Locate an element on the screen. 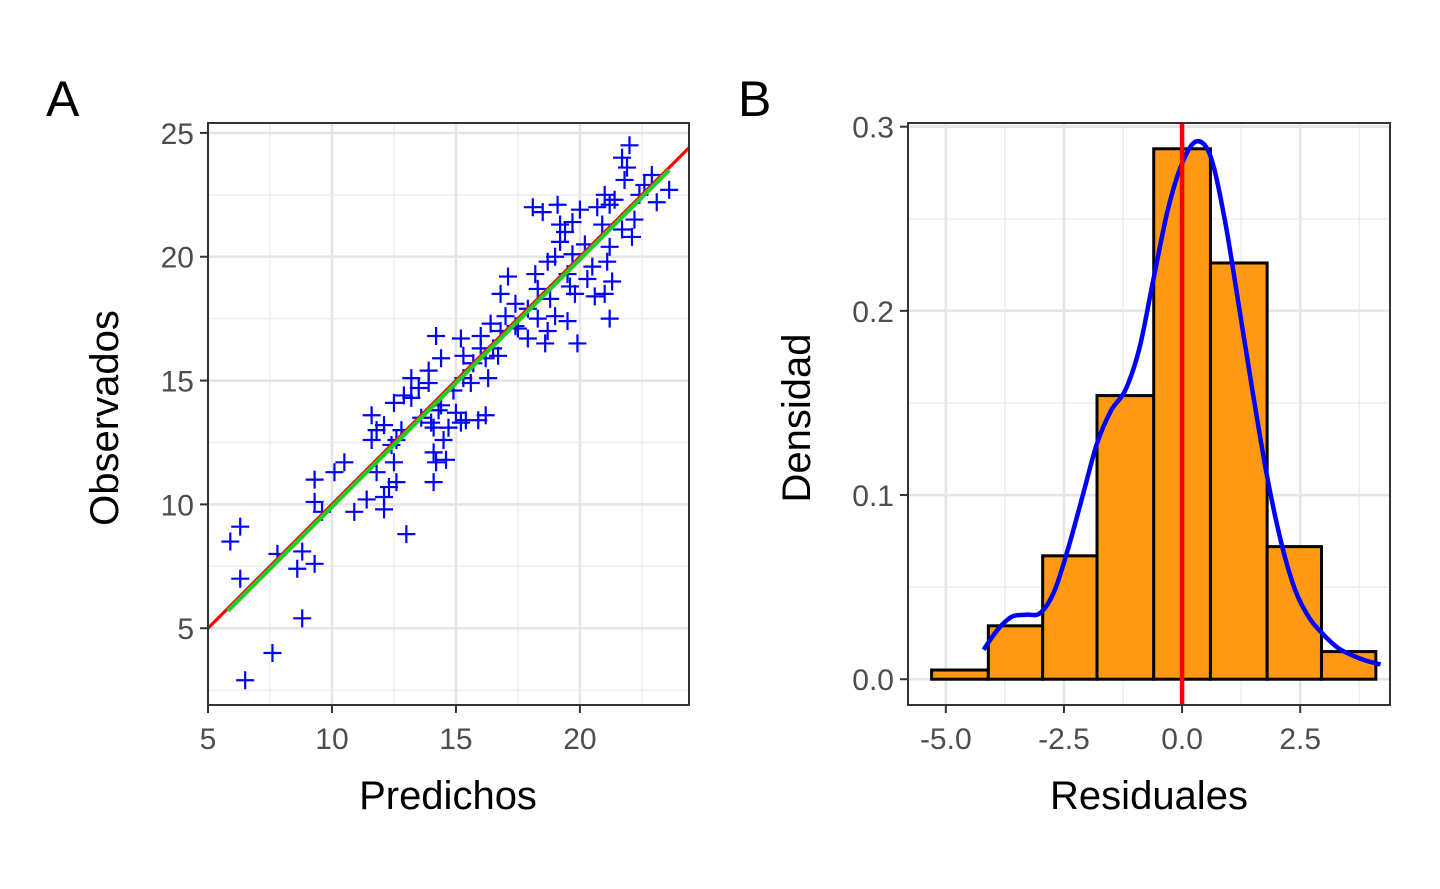 This screenshot has height=889, width=1440. y-tick-label: 0.3 is located at coordinates (873, 128).